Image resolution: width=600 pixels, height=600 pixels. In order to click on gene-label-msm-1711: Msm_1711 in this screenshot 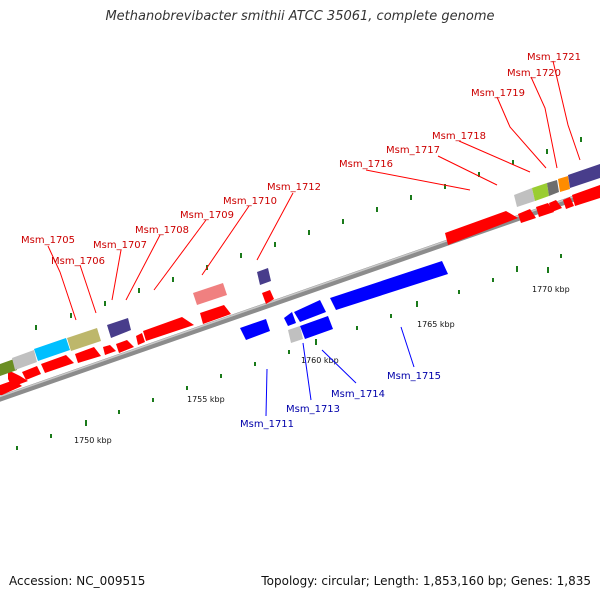, I will do `click(267, 424)`.